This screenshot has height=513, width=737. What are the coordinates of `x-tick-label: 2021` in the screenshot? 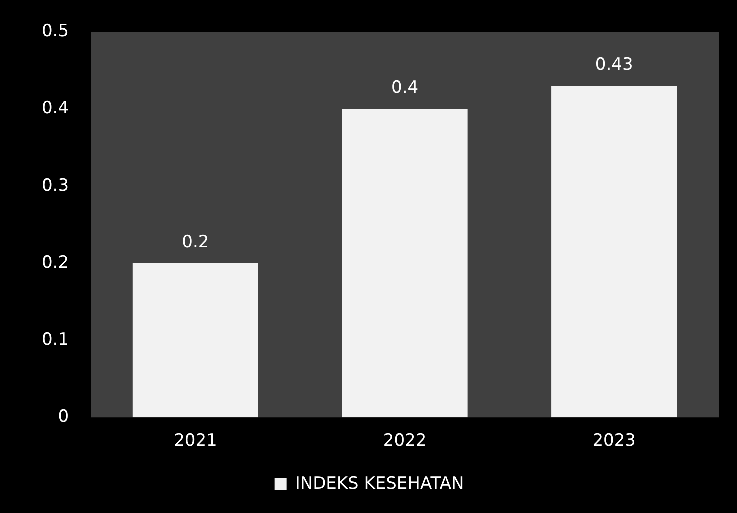 It's located at (196, 441).